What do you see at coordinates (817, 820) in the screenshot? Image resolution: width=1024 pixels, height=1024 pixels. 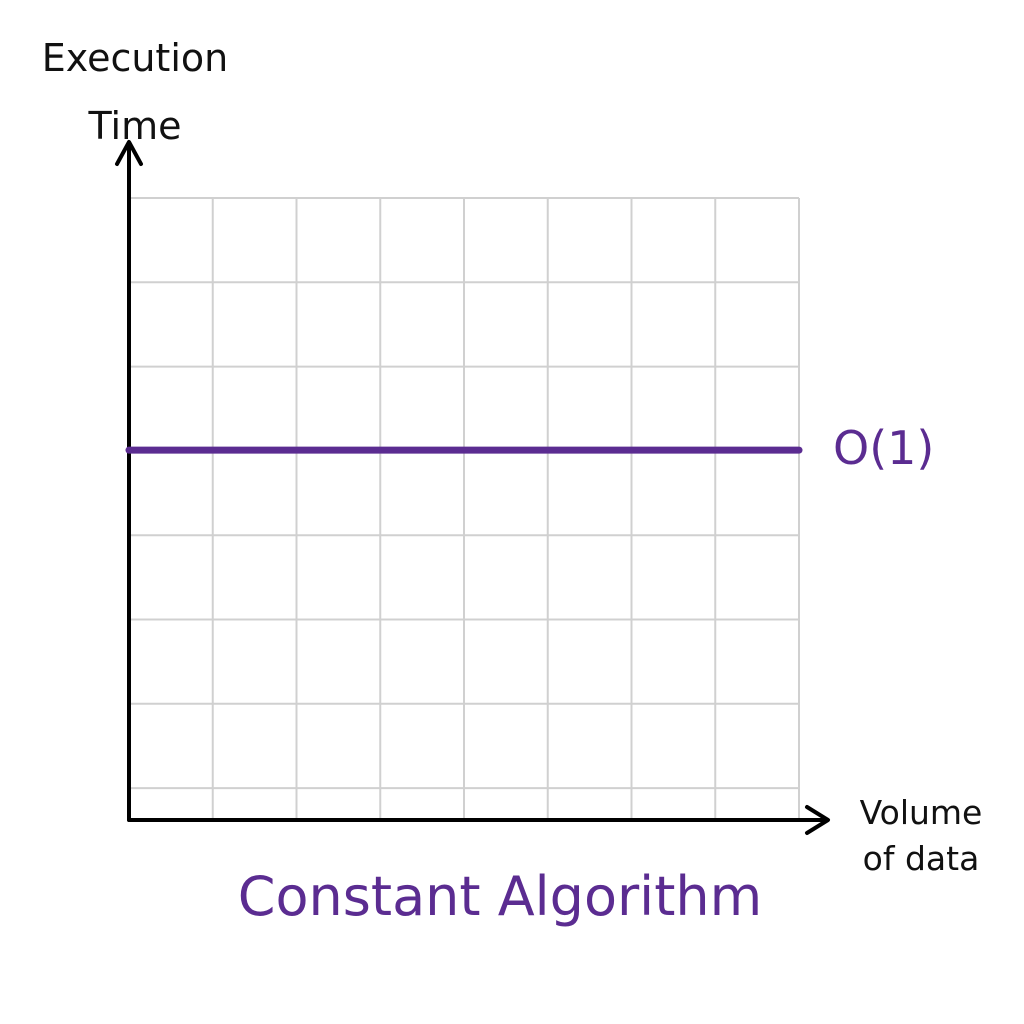 I see `x-axis-arrow-icon` at bounding box center [817, 820].